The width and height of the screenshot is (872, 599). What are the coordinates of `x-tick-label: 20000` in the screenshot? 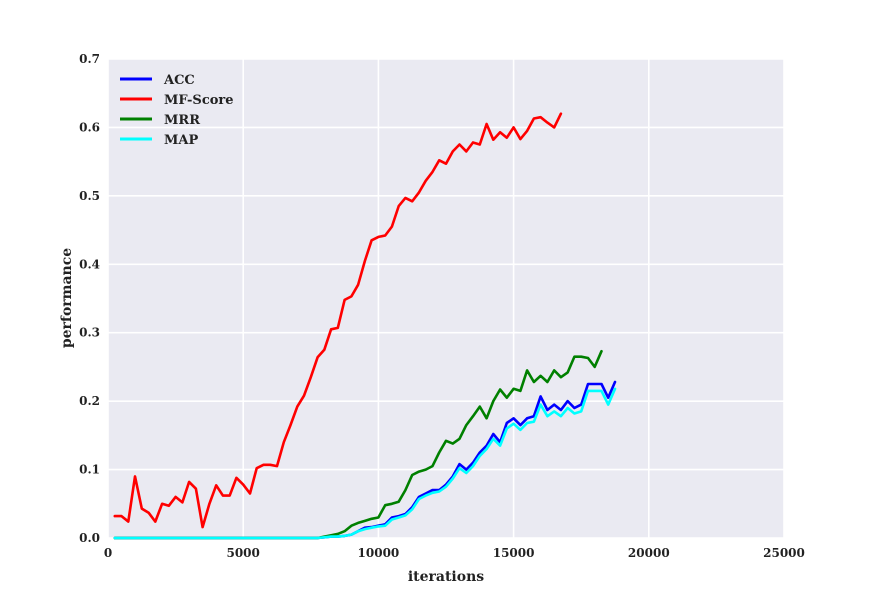 It's located at (649, 553).